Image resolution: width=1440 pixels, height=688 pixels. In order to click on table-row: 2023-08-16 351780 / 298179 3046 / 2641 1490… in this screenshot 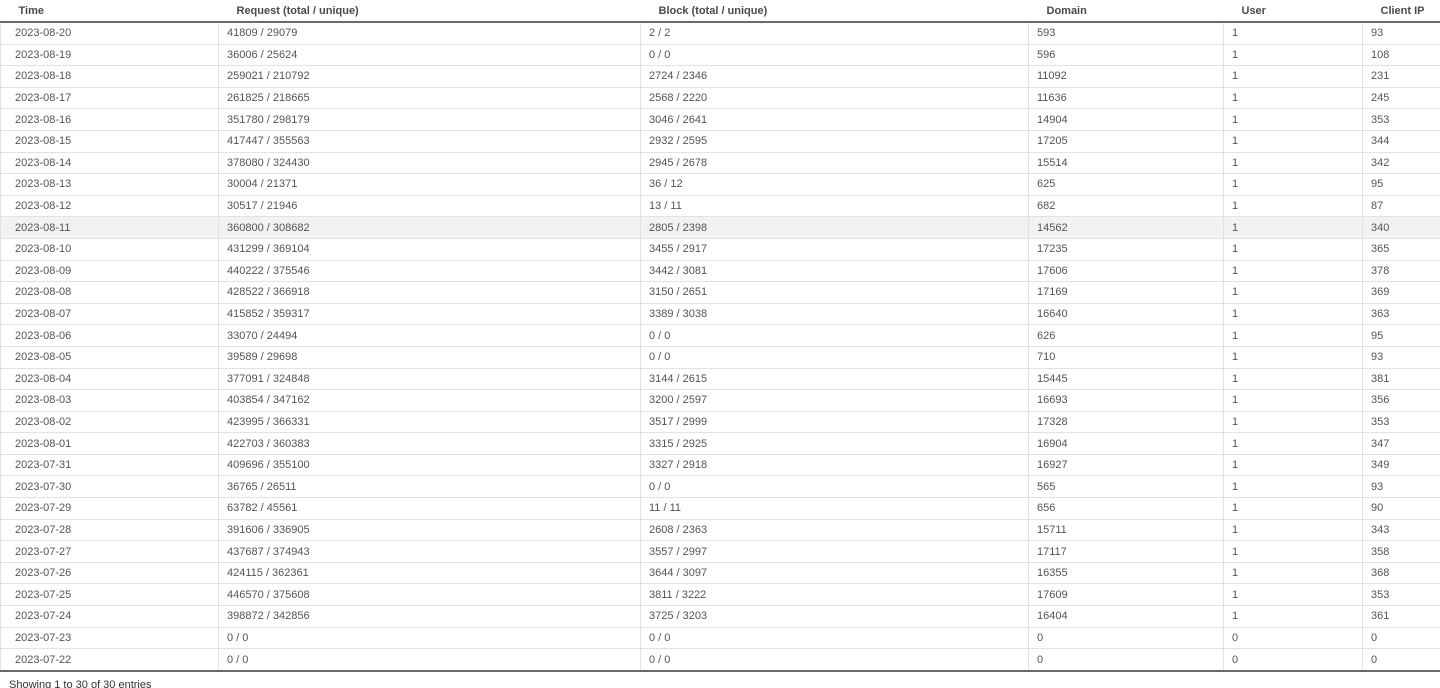, I will do `click(720, 119)`.